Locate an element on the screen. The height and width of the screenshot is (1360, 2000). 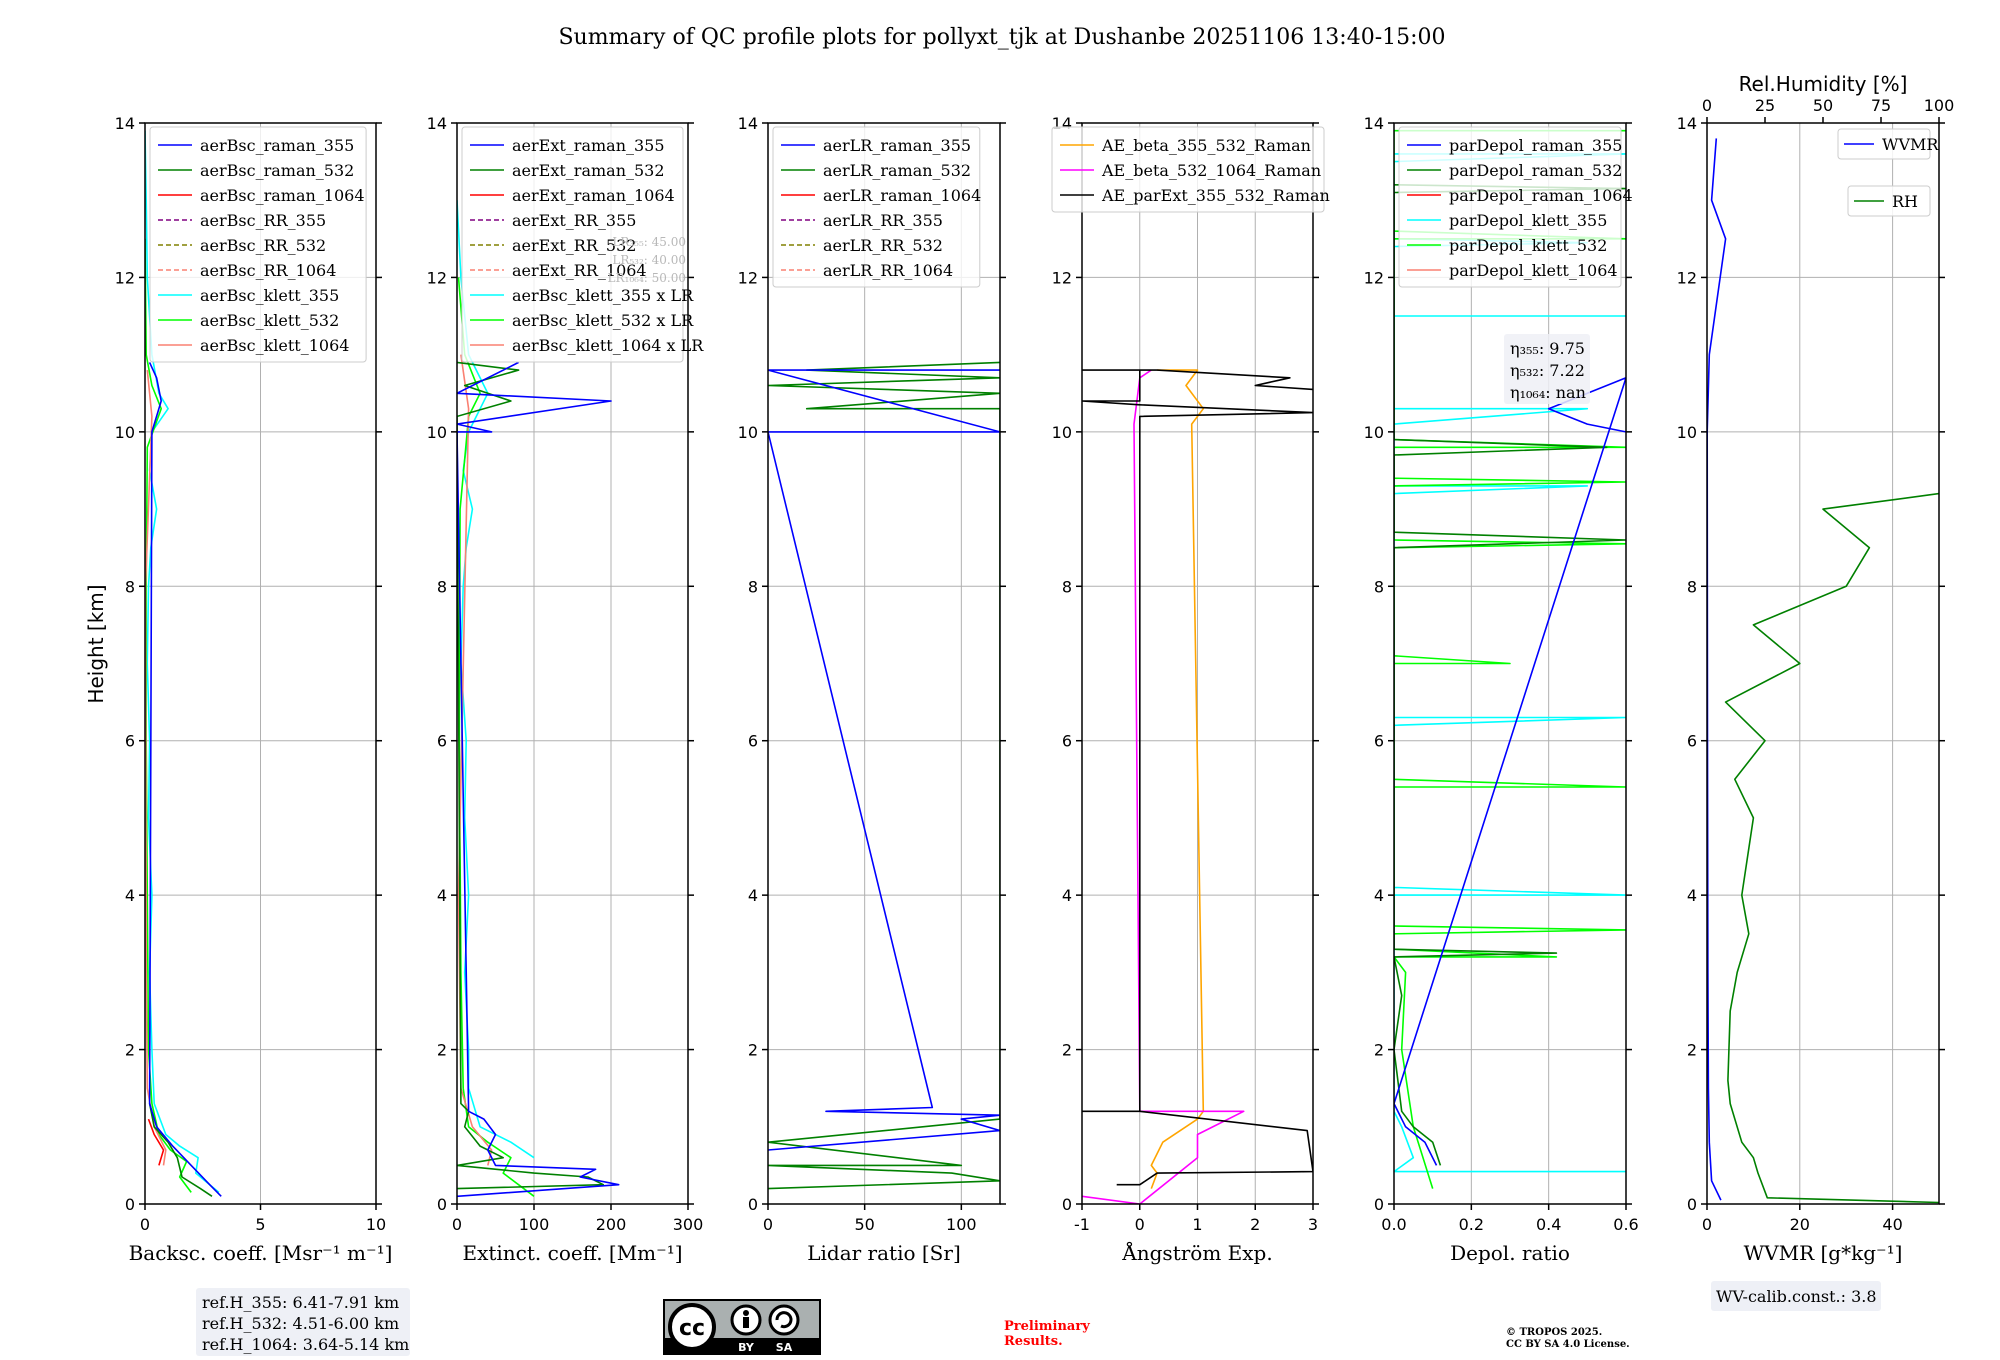
cc-symbol: cc is located at coordinates (692, 1328).